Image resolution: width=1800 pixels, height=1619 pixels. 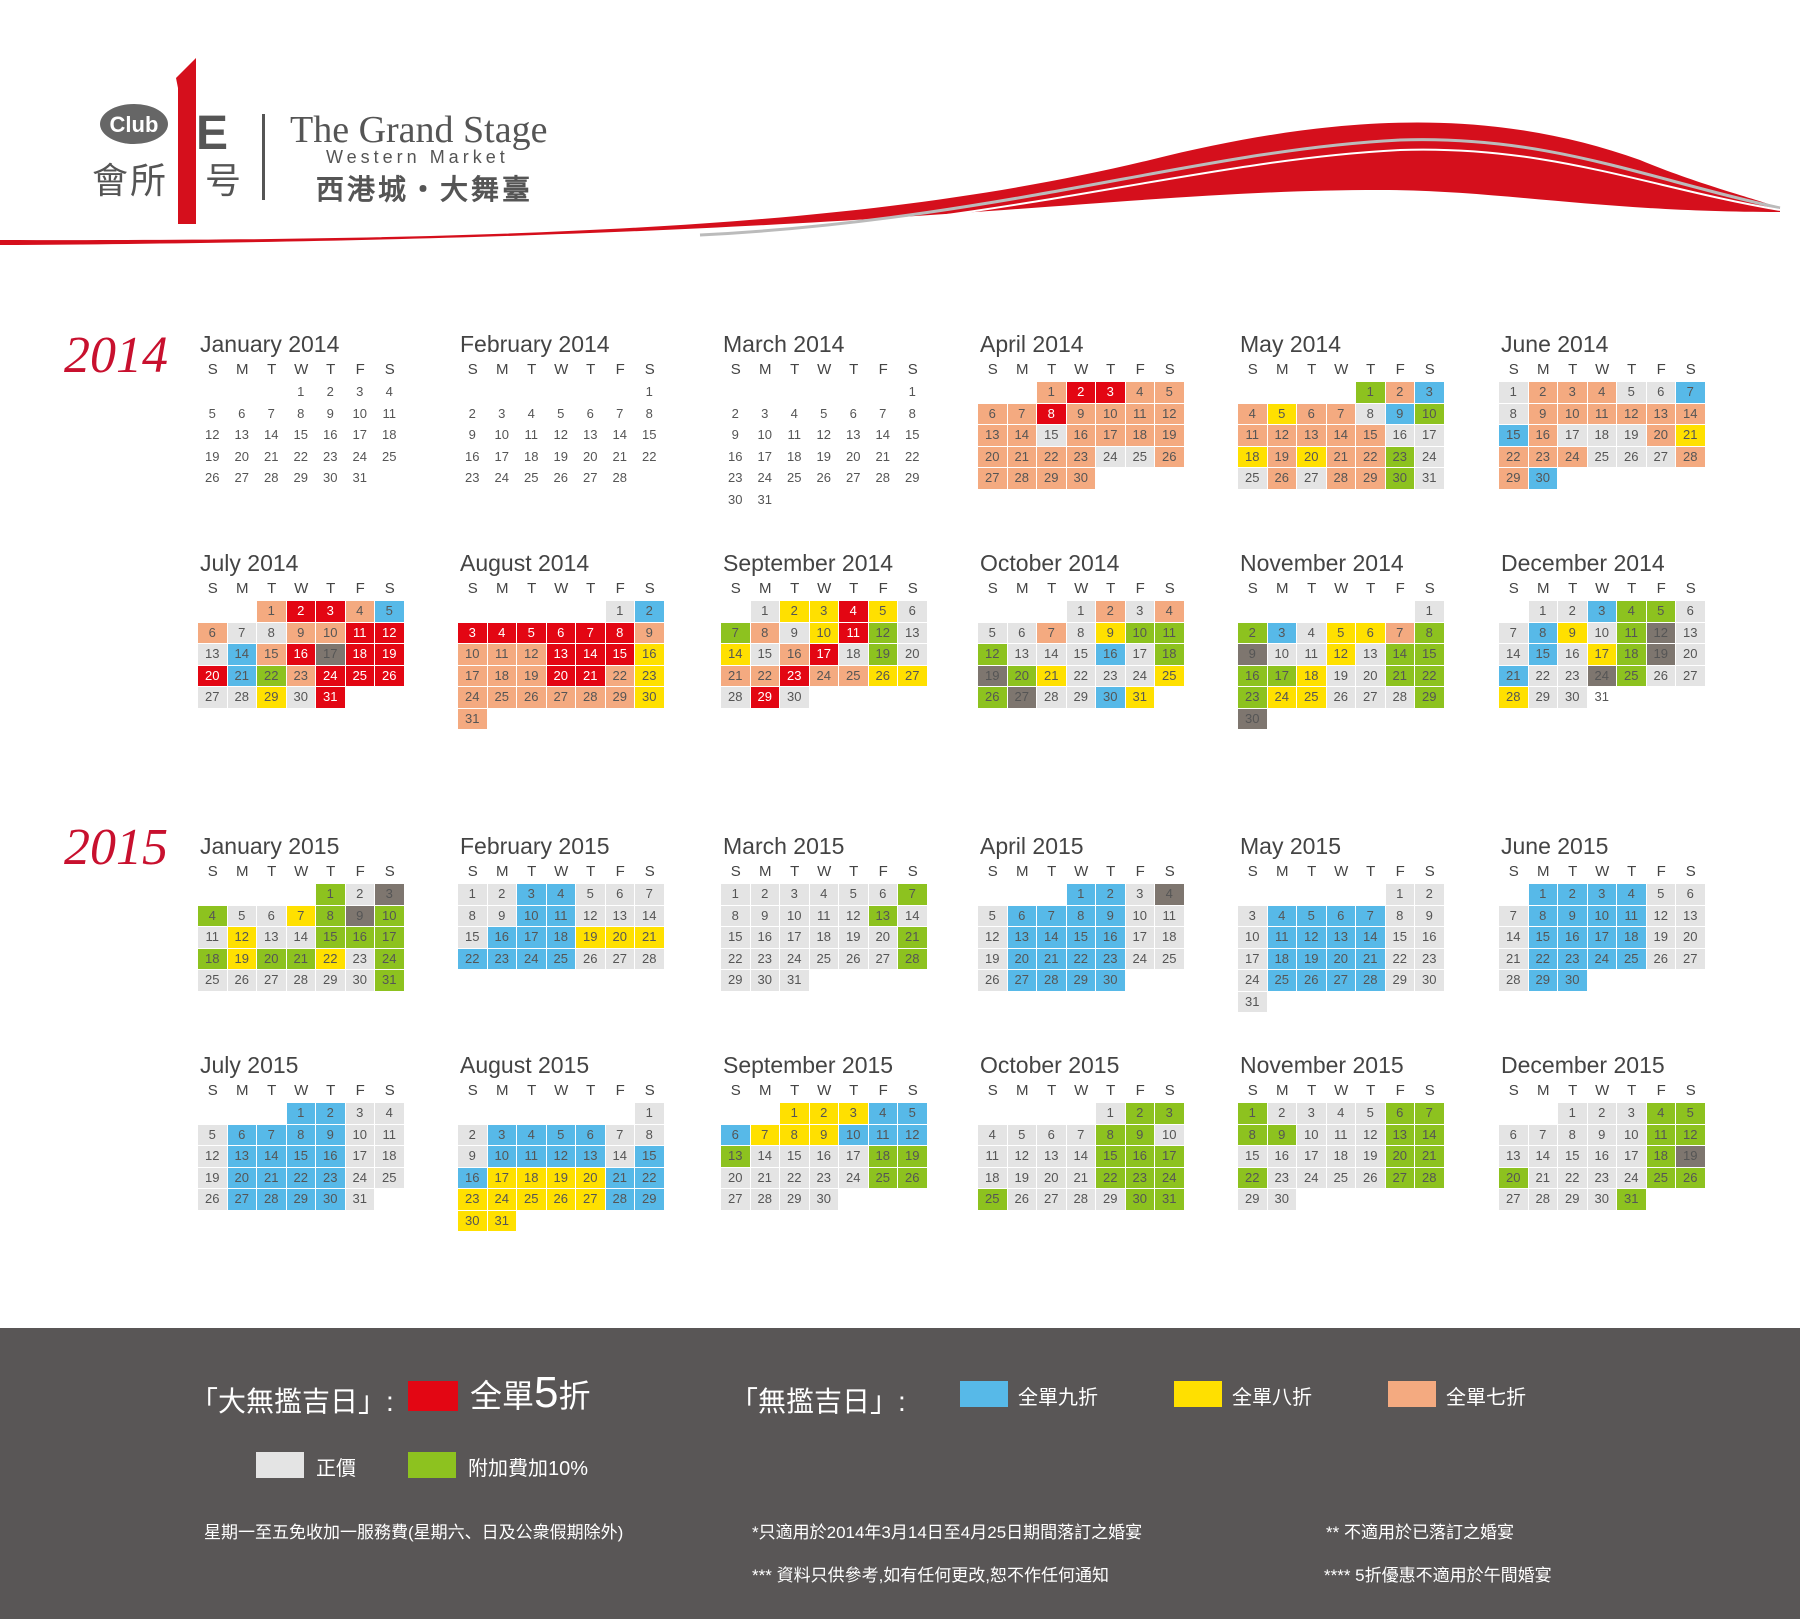 I want to click on day-cell: 17, so click(x=501, y=1177).